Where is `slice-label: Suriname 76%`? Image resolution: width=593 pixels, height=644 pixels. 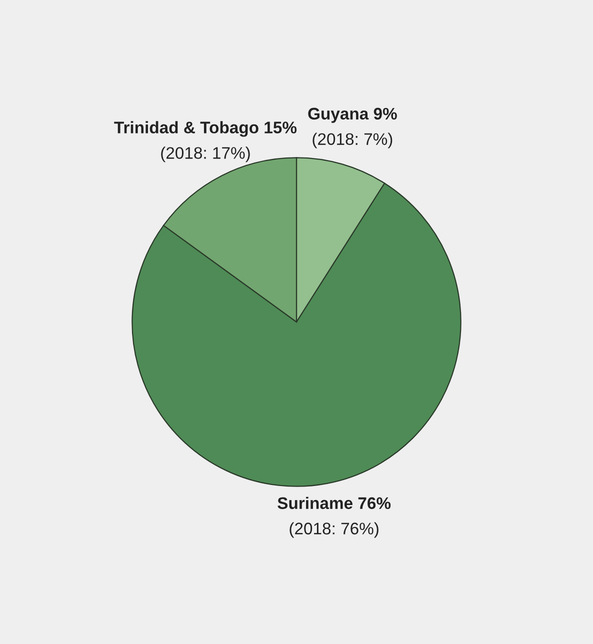 slice-label: Suriname 76% is located at coordinates (334, 503).